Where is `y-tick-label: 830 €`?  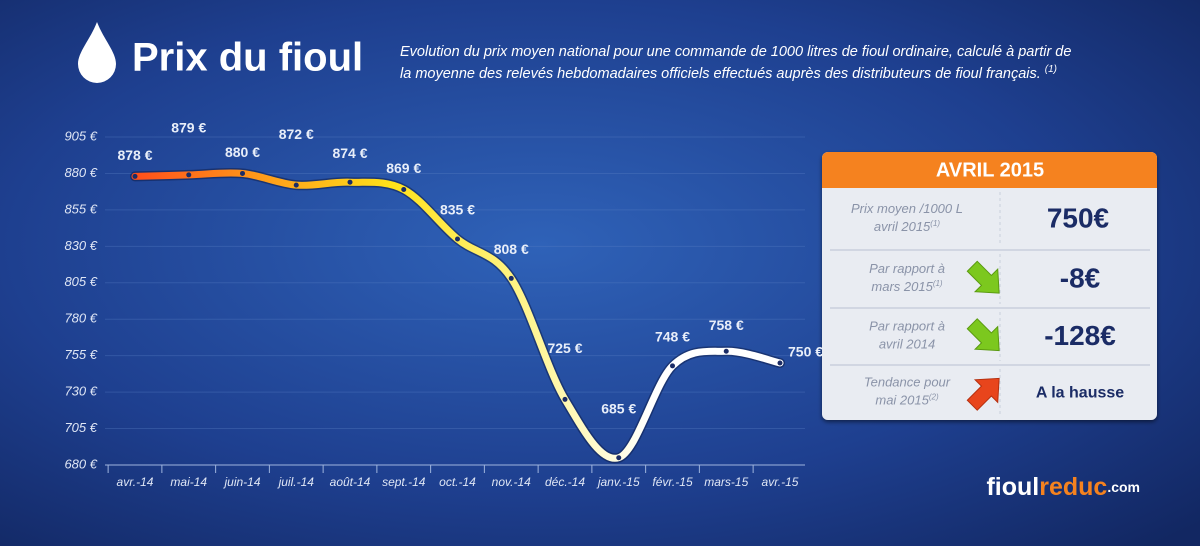
y-tick-label: 830 € is located at coordinates (80, 245).